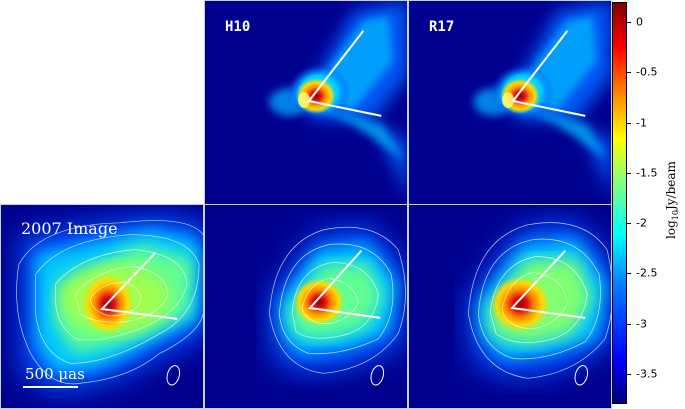 Image resolution: width=685 pixels, height=409 pixels. Describe the element at coordinates (647, 374) in the screenshot. I see `colorbar-tick-label: -3.5` at that location.